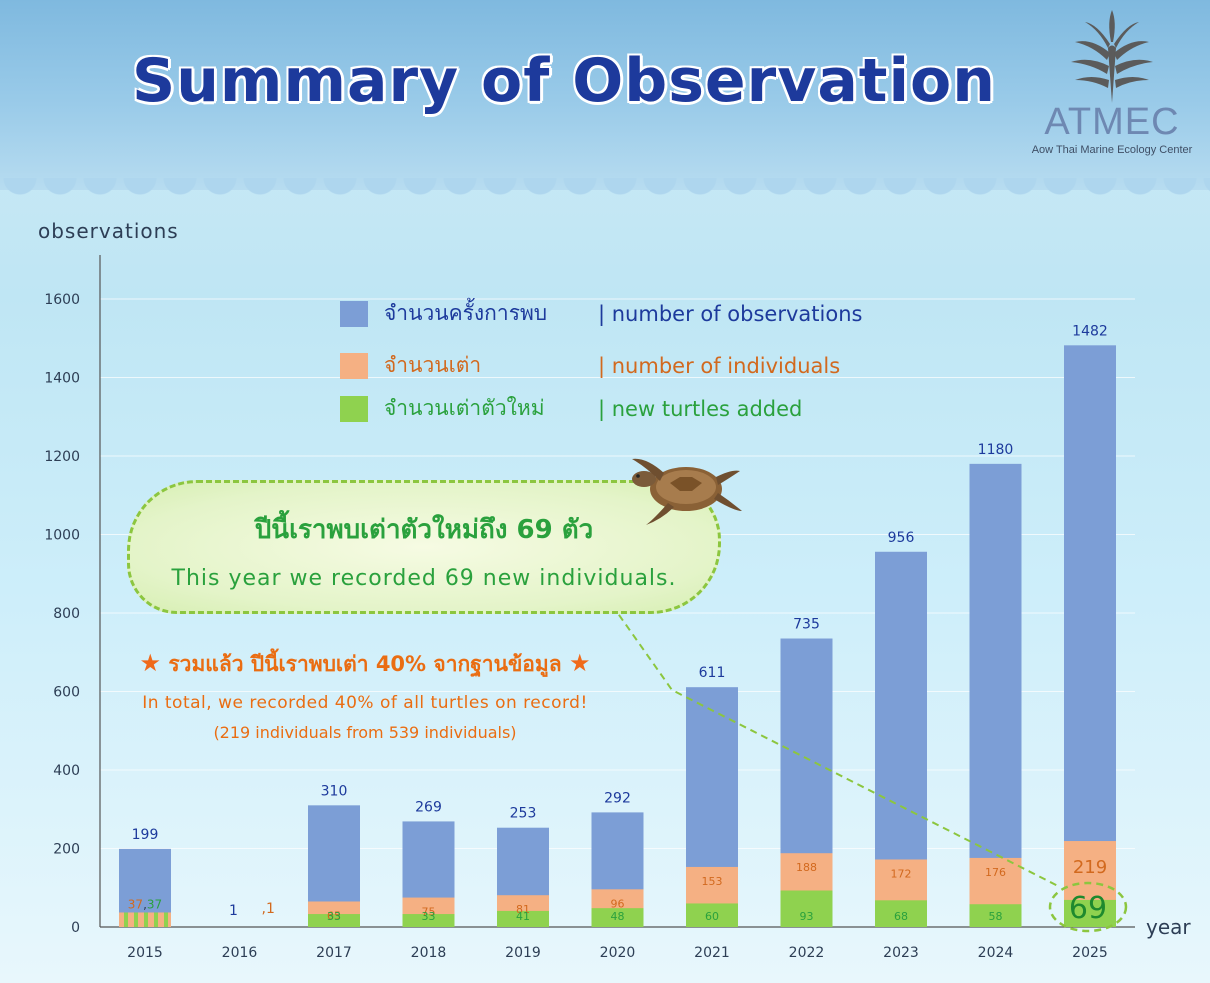  What do you see at coordinates (62, 379) in the screenshot?
I see `y-tick-label: 1400` at bounding box center [62, 379].